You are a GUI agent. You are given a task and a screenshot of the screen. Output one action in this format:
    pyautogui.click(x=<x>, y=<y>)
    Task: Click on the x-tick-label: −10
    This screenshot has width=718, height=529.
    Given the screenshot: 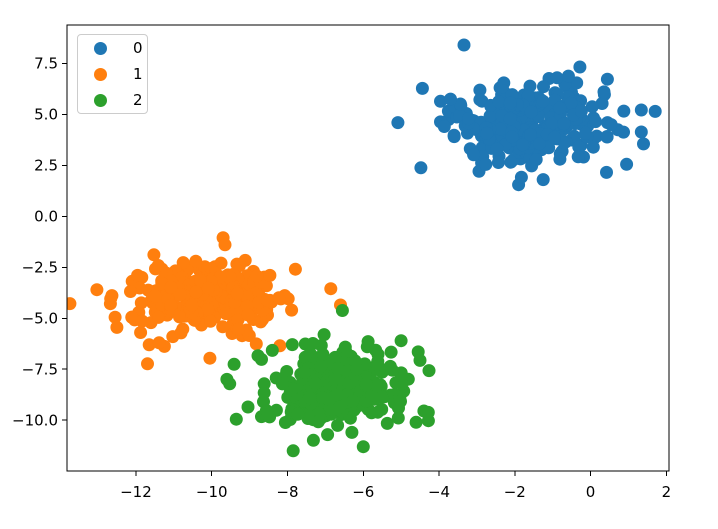 What is the action you would take?
    pyautogui.click(x=212, y=492)
    